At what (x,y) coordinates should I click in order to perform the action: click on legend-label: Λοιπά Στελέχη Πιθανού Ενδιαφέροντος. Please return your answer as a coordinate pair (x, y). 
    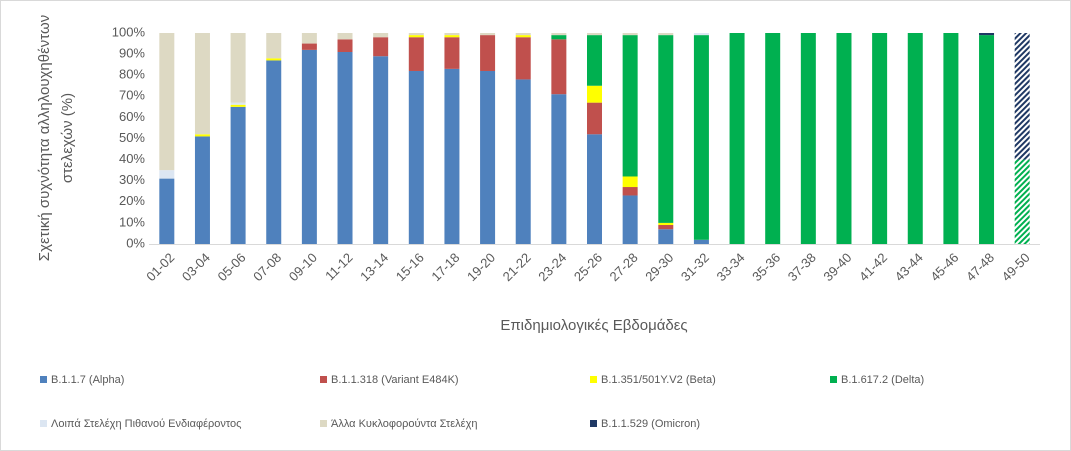
    Looking at the image, I should click on (146, 424).